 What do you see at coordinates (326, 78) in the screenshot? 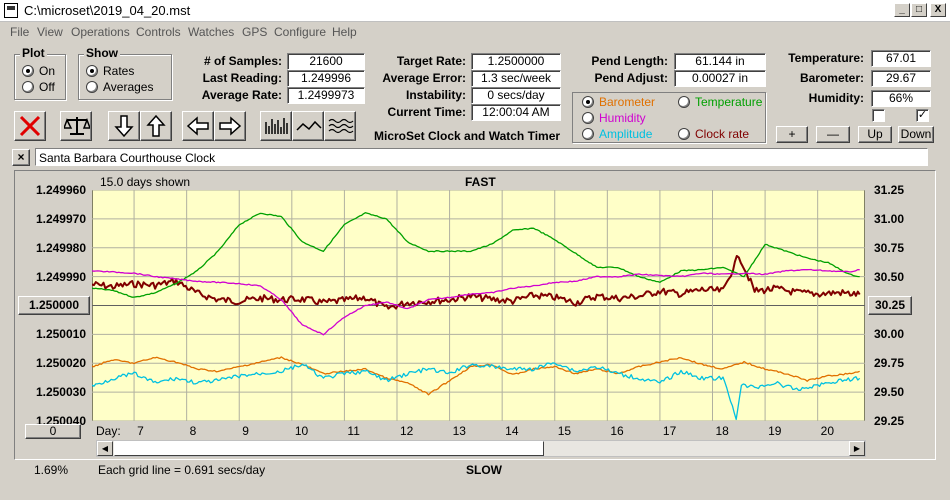
I see `last-reading-value: 1.249996` at bounding box center [326, 78].